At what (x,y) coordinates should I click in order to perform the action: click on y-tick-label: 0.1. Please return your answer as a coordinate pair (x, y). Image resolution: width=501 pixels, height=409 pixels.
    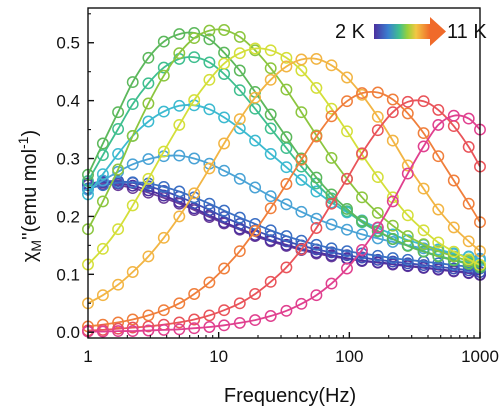
    Looking at the image, I should click on (68, 274).